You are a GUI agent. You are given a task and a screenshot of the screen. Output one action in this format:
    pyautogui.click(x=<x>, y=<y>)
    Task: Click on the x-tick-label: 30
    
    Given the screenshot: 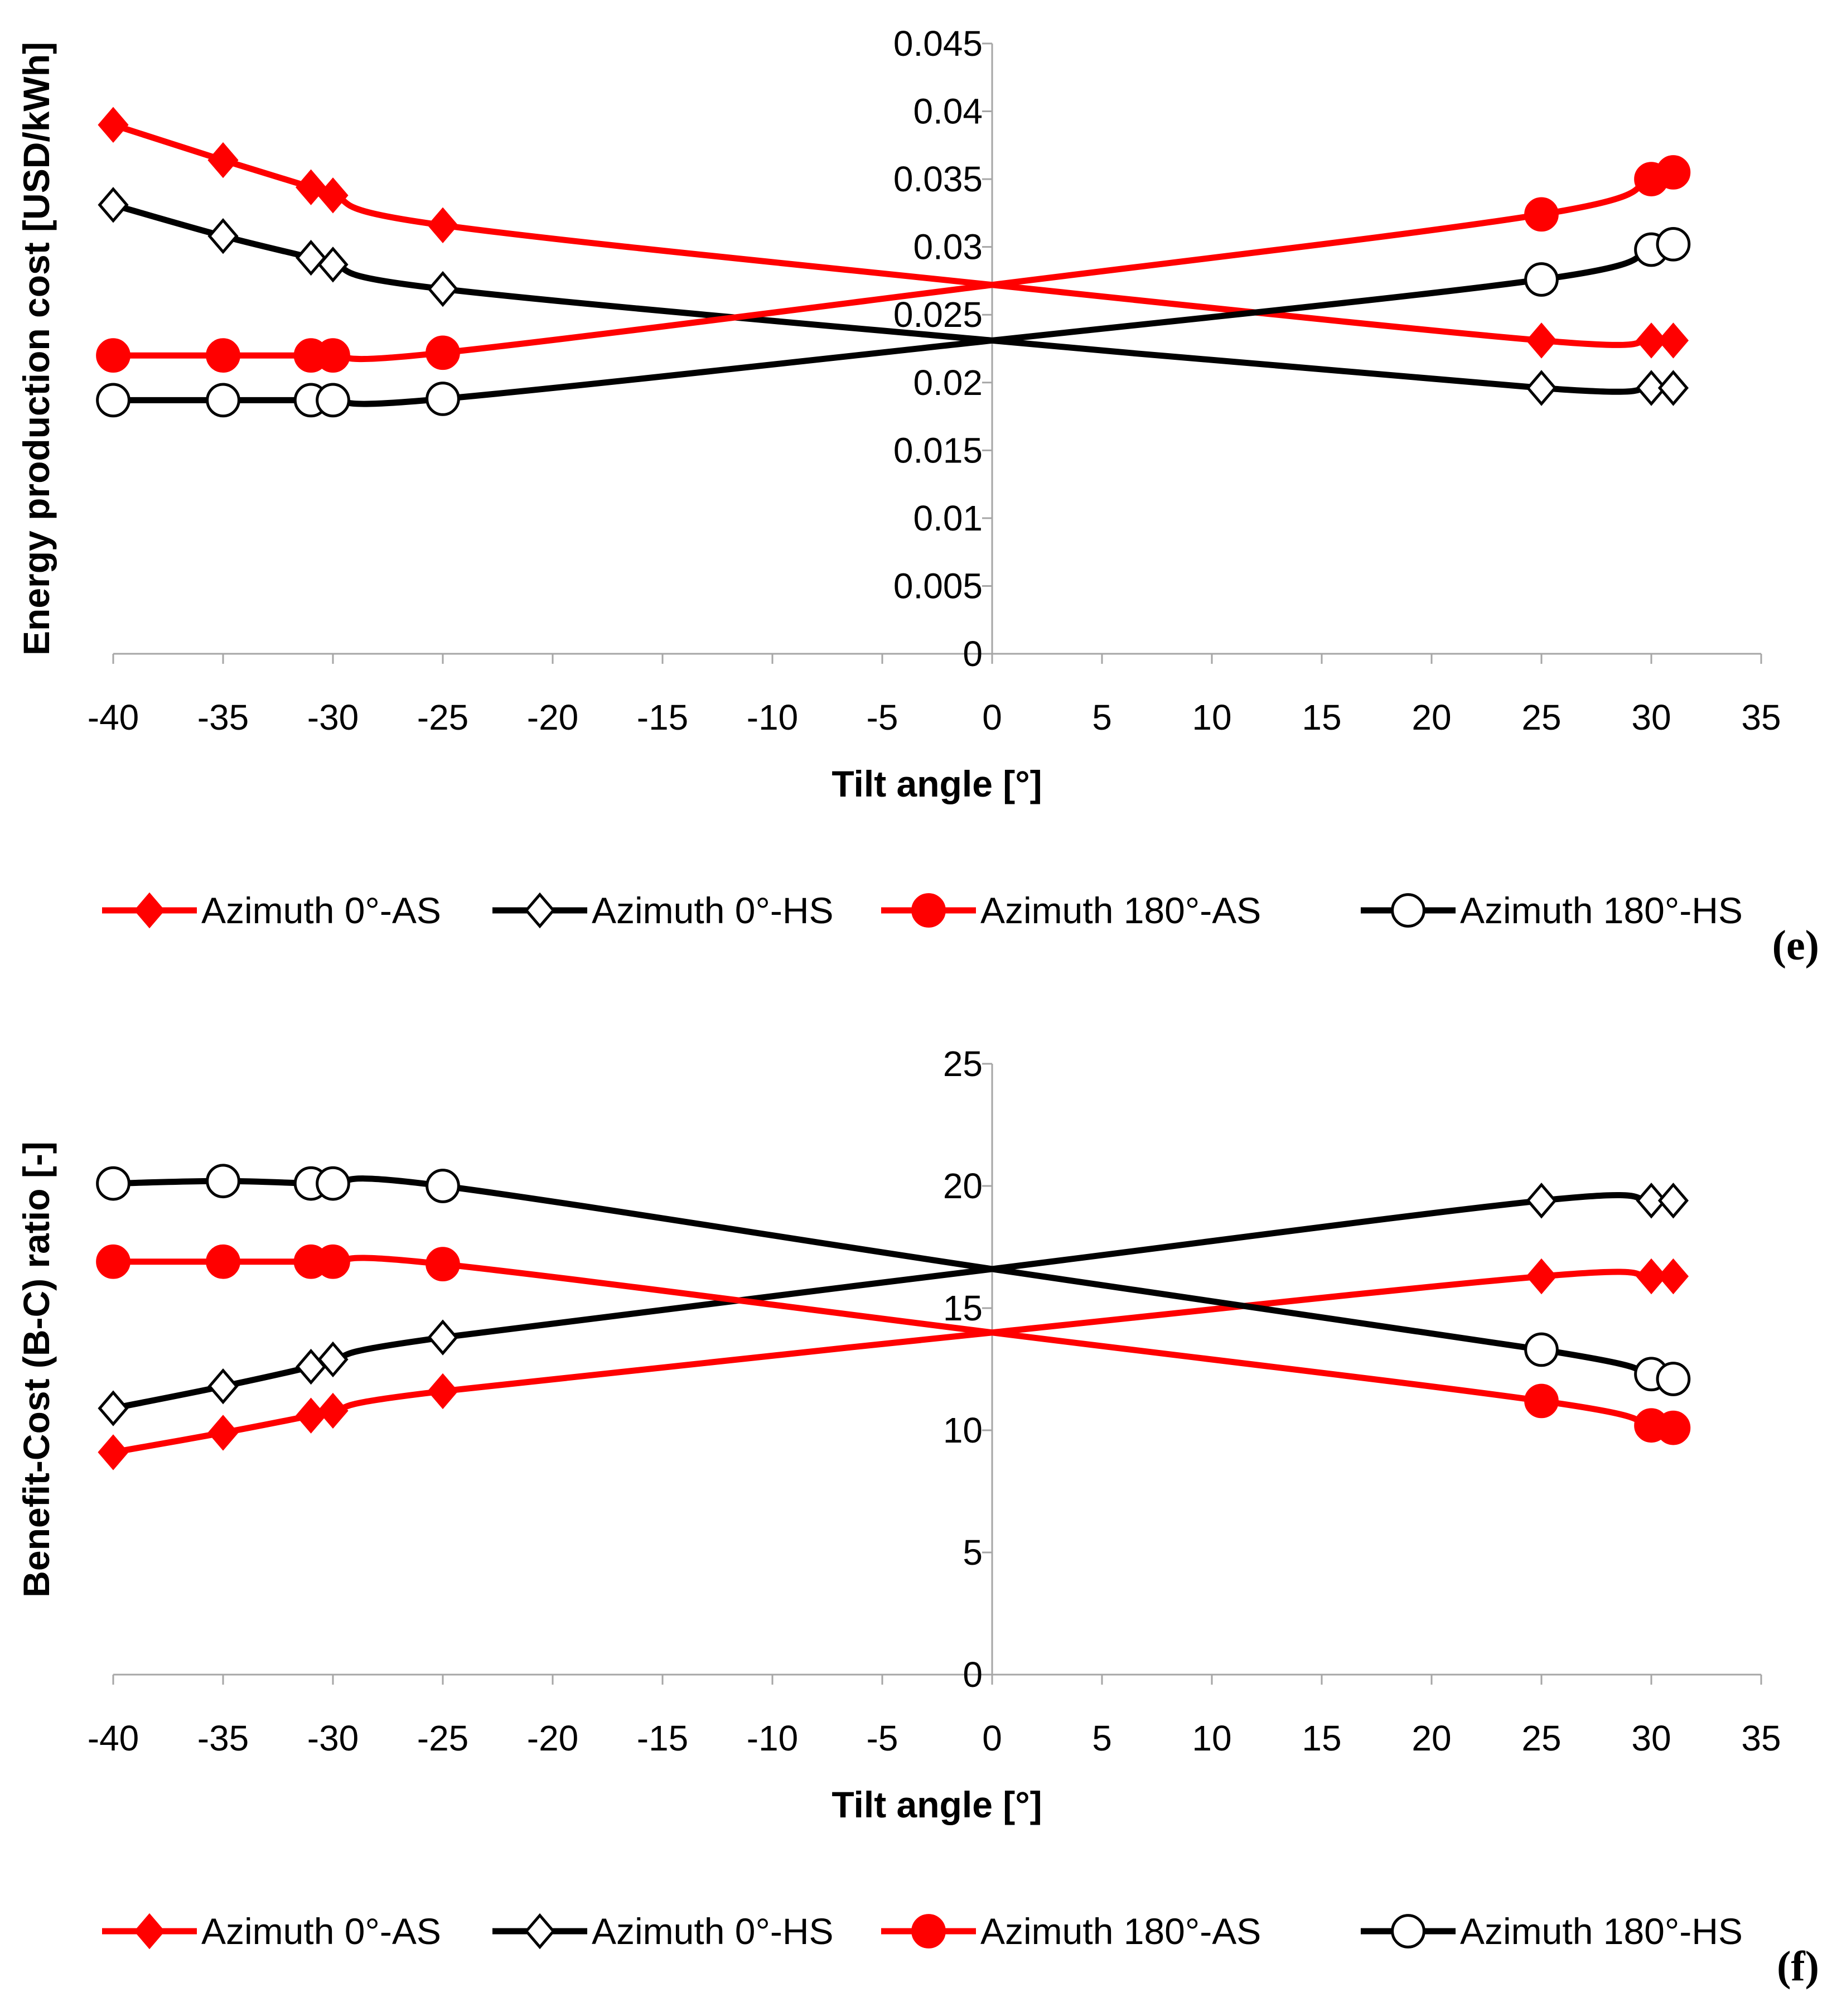 What is the action you would take?
    pyautogui.click(x=1651, y=717)
    